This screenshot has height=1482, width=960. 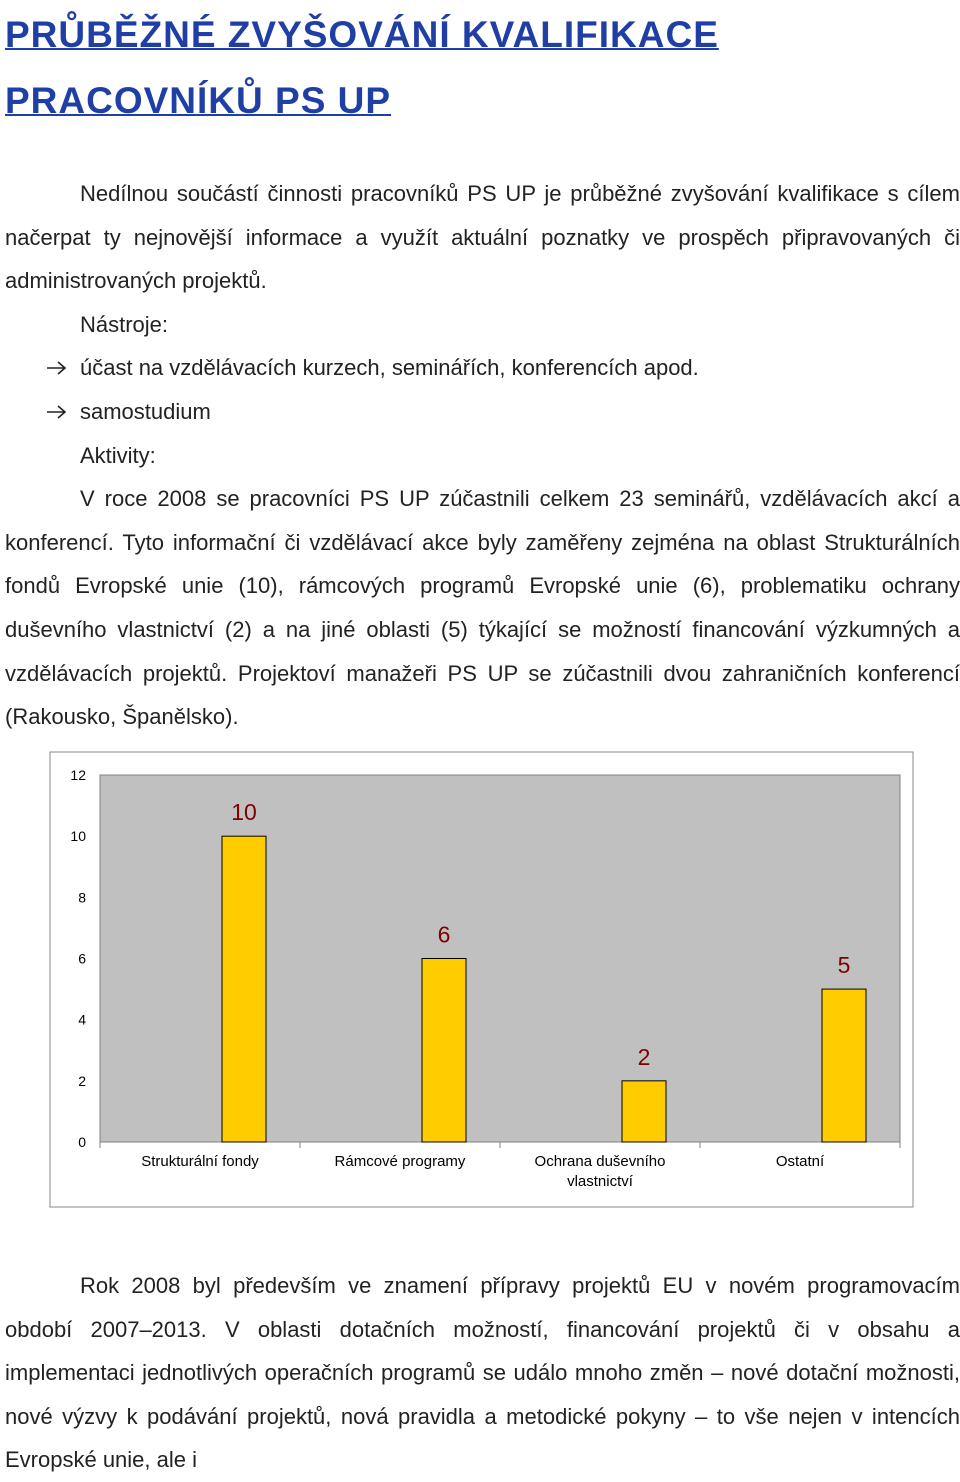 I want to click on y-tick-label: 8, so click(x=82, y=897).